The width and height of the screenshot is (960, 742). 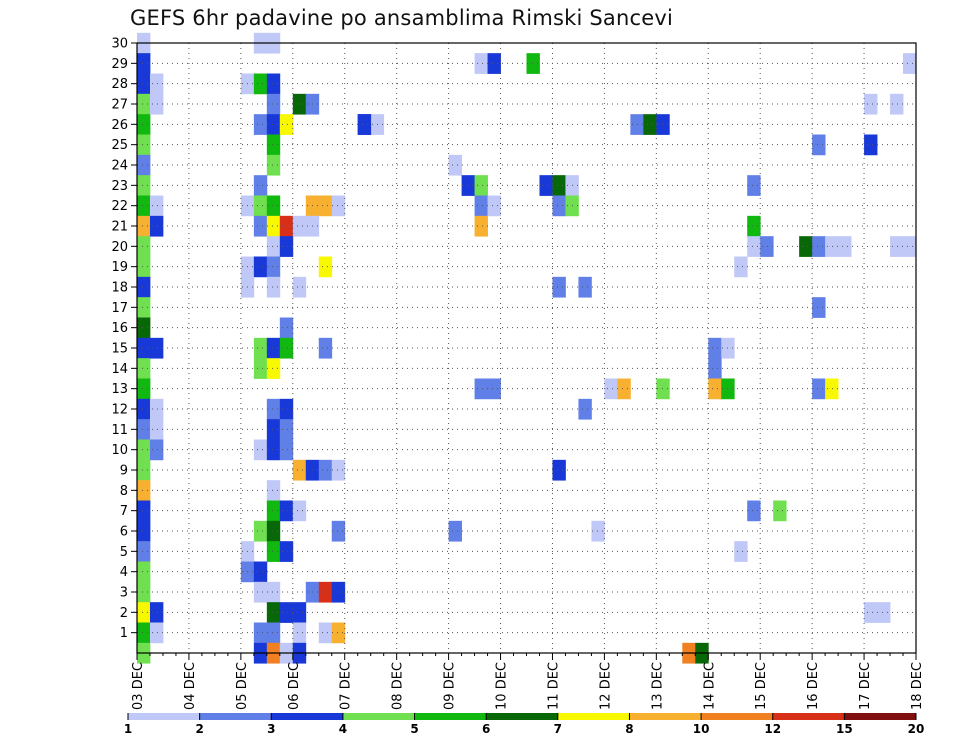 What do you see at coordinates (199, 729) in the screenshot?
I see `colorbar-label: 2` at bounding box center [199, 729].